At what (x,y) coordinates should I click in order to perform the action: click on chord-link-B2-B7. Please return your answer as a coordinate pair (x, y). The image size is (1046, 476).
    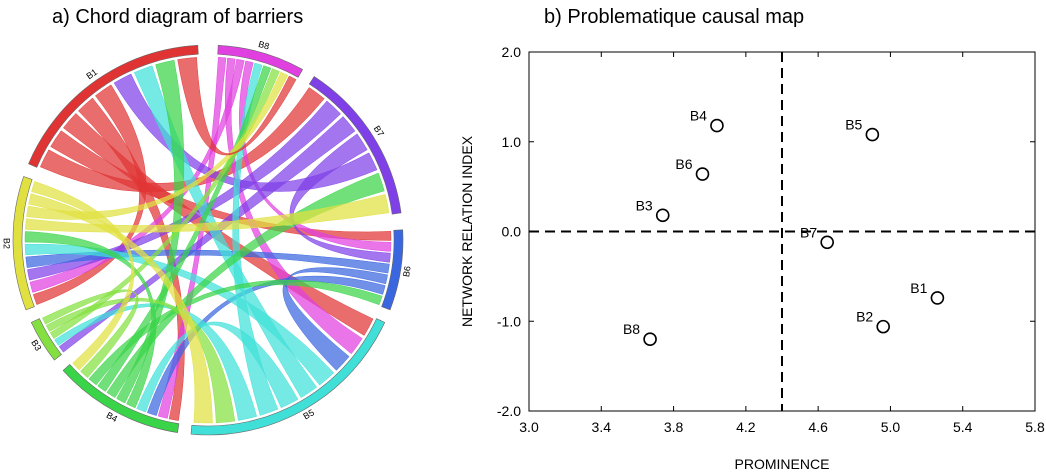
    Looking at the image, I should click on (207, 213).